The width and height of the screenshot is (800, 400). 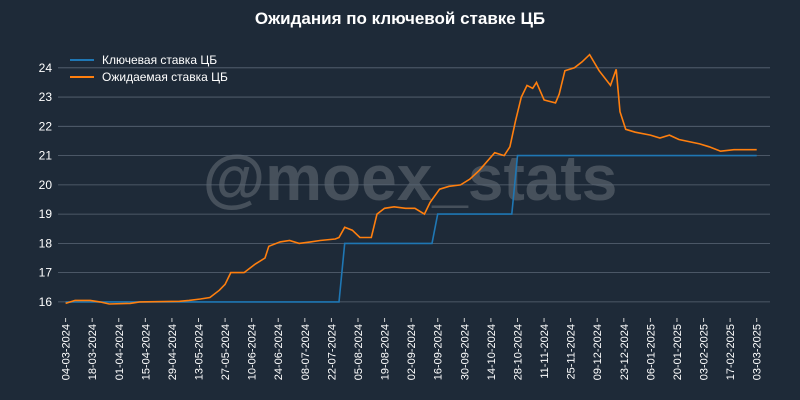 What do you see at coordinates (67, 352) in the screenshot?
I see `x-tick-label: 04-03-2024` at bounding box center [67, 352].